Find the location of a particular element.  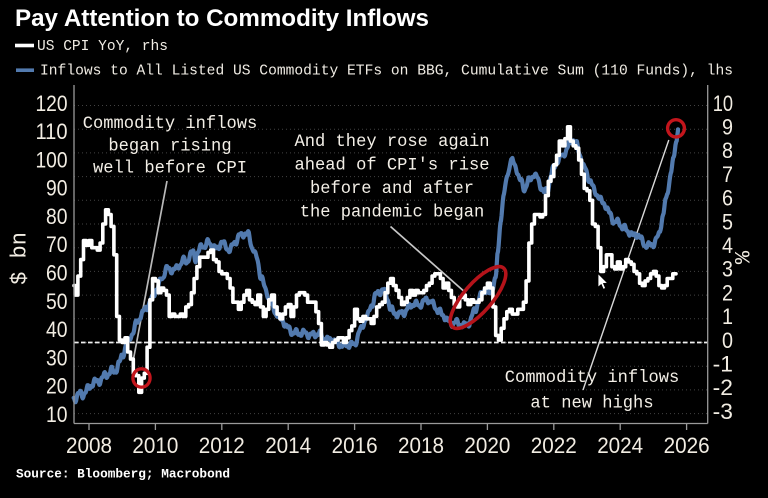

svg-text: 80 is located at coordinates (57, 216).